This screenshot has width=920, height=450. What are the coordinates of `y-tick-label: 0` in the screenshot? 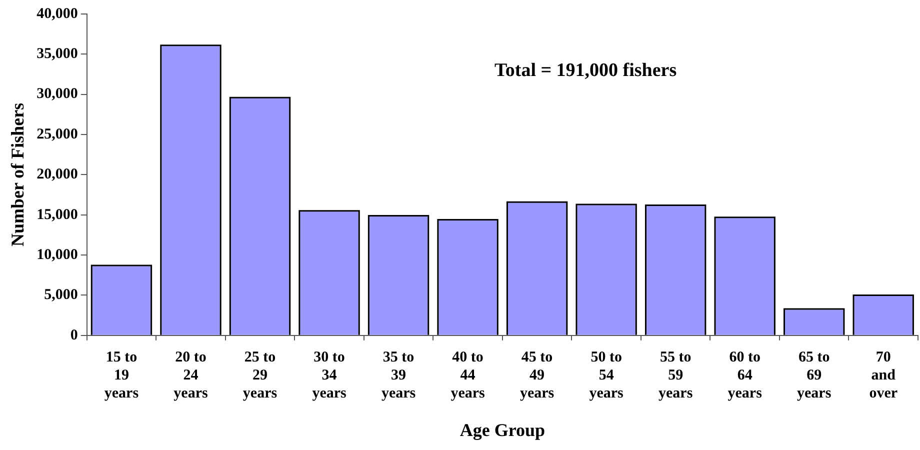 It's located at (74, 335).